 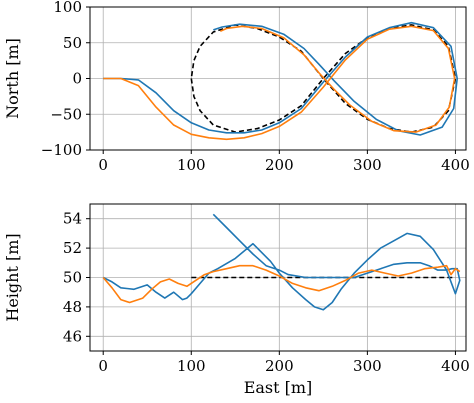 I want to click on y-tick-label: 0, so click(x=77, y=79).